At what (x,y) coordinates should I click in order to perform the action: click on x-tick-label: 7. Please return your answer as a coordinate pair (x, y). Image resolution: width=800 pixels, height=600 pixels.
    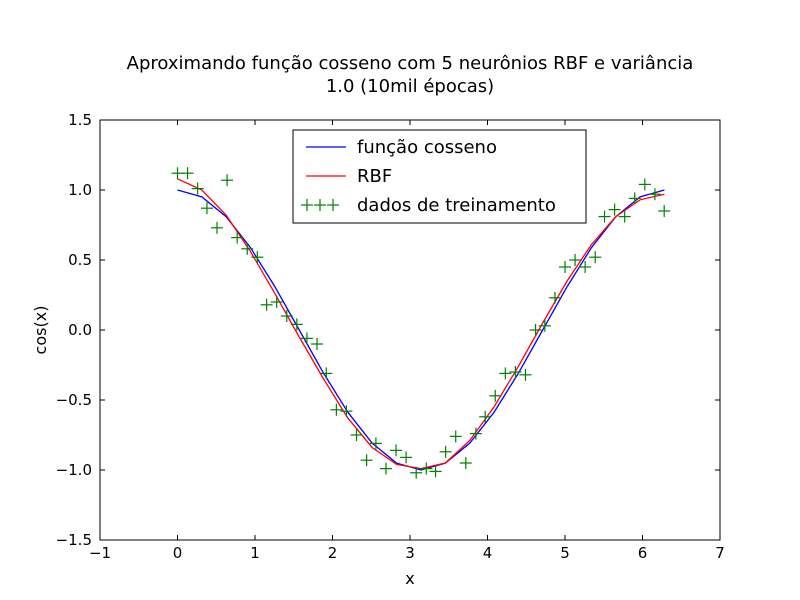
    Looking at the image, I should click on (720, 553).